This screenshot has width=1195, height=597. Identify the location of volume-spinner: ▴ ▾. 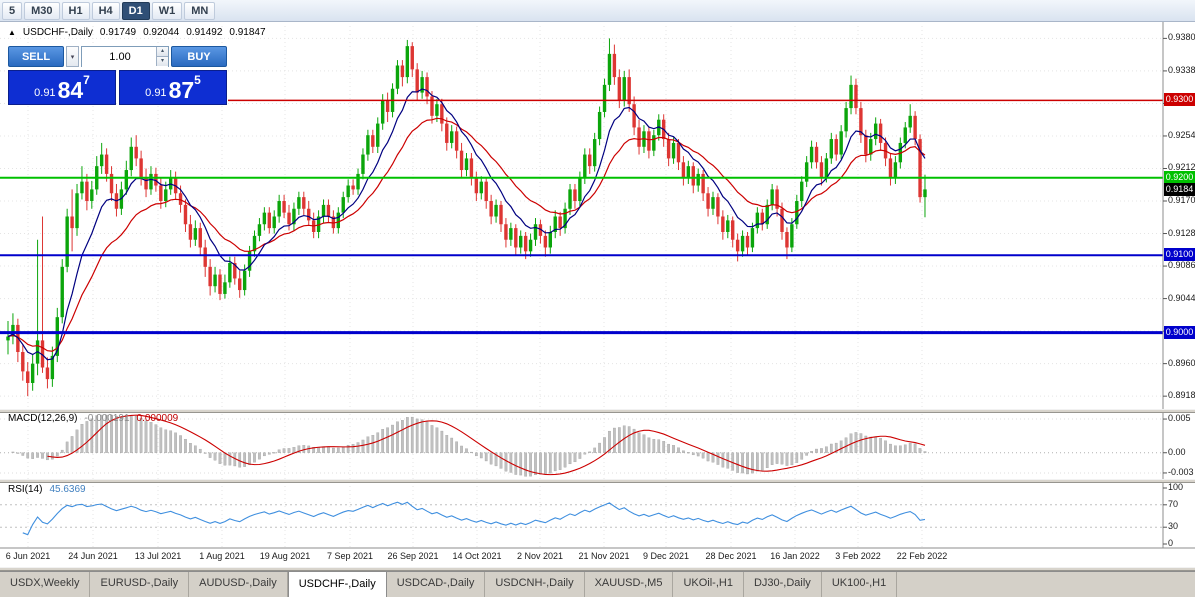
(162, 56).